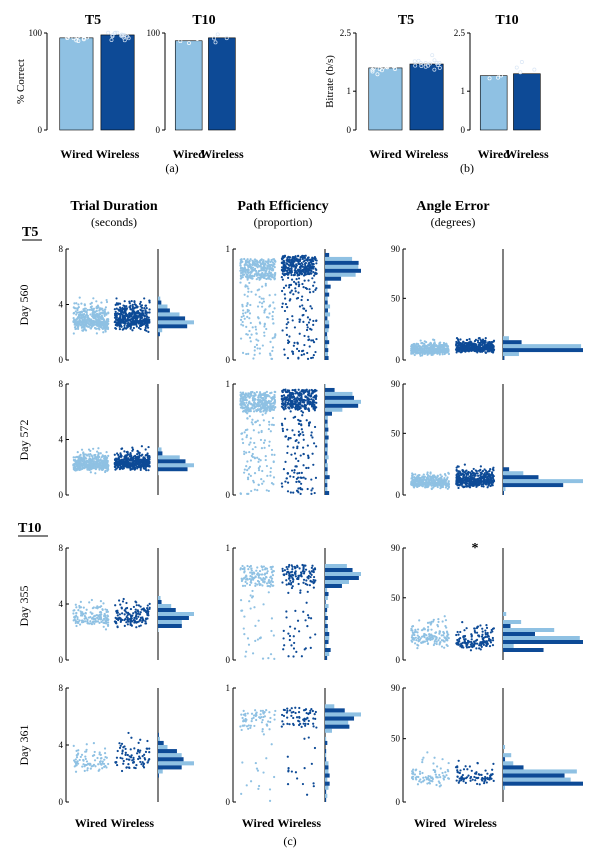 The height and width of the screenshot is (850, 591). Describe the element at coordinates (478, 475) in the screenshot. I see `scatter-r1-m2-point-wireless` at that location.